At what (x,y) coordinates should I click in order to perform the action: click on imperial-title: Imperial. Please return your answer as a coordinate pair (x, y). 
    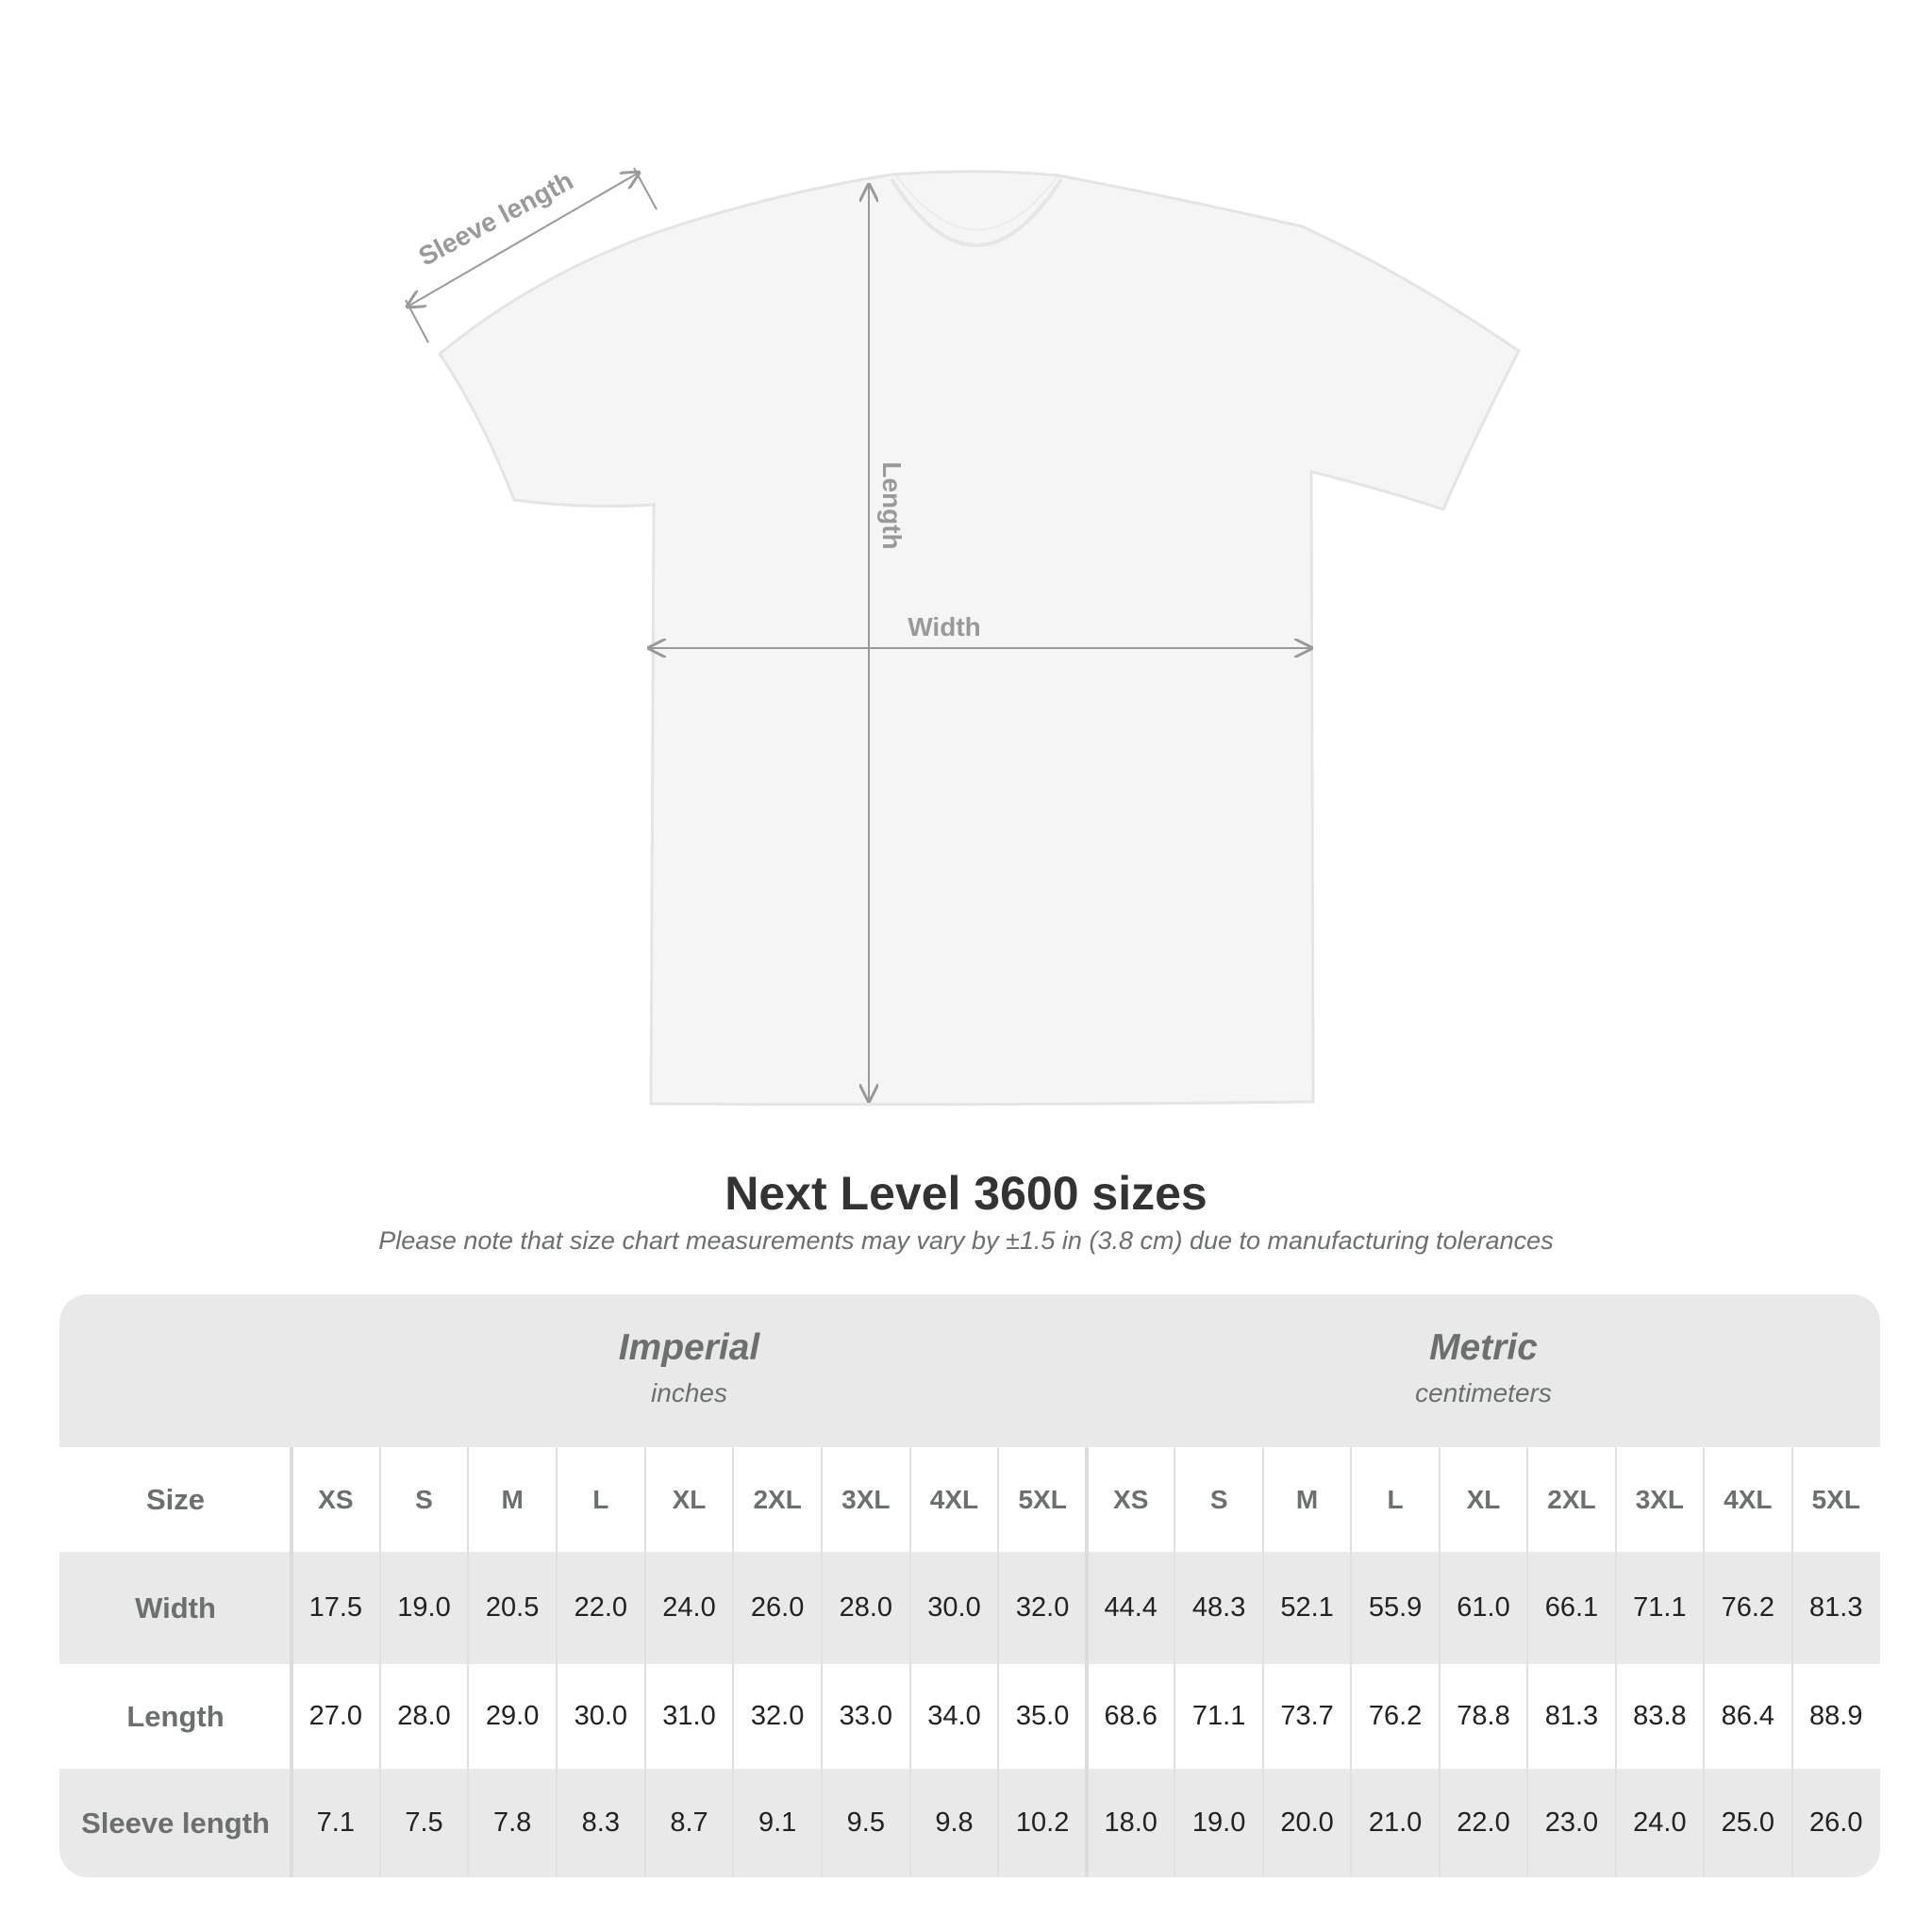
    Looking at the image, I should click on (689, 1348).